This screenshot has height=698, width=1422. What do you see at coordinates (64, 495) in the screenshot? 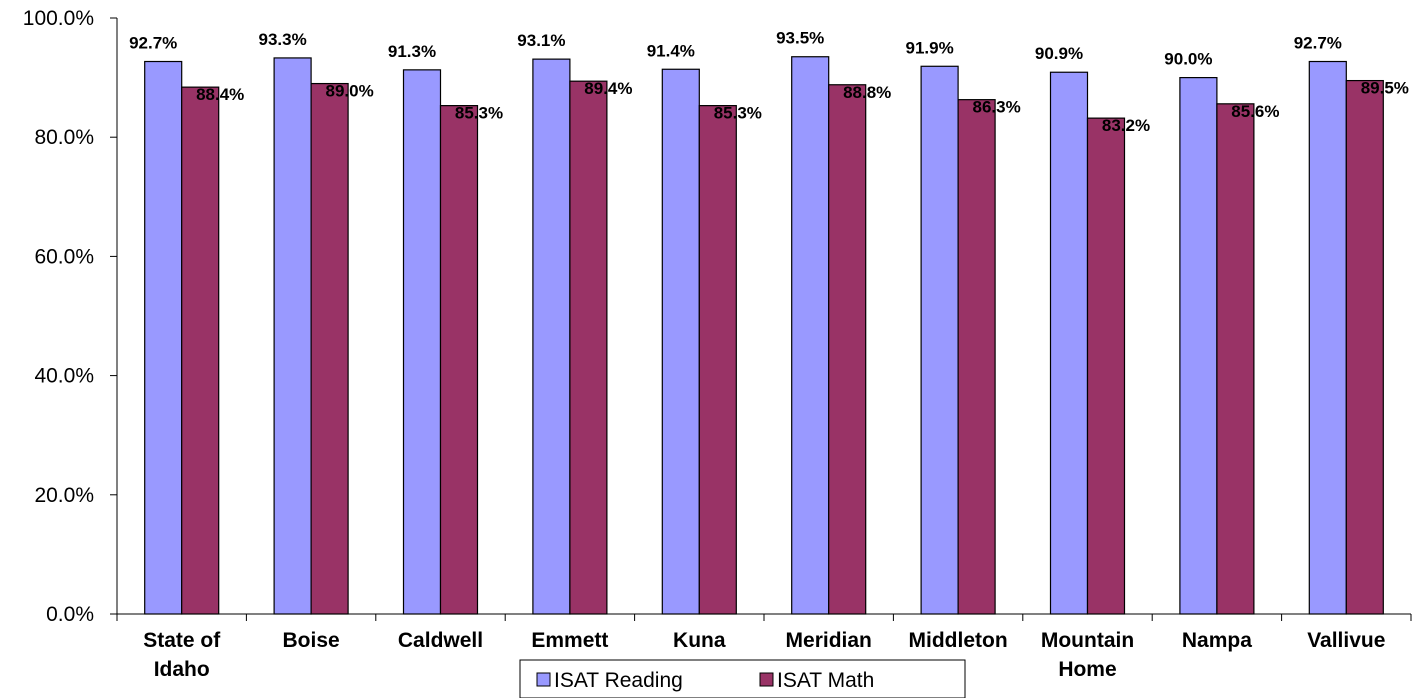
I see `y-tick-label: 20.0%` at bounding box center [64, 495].